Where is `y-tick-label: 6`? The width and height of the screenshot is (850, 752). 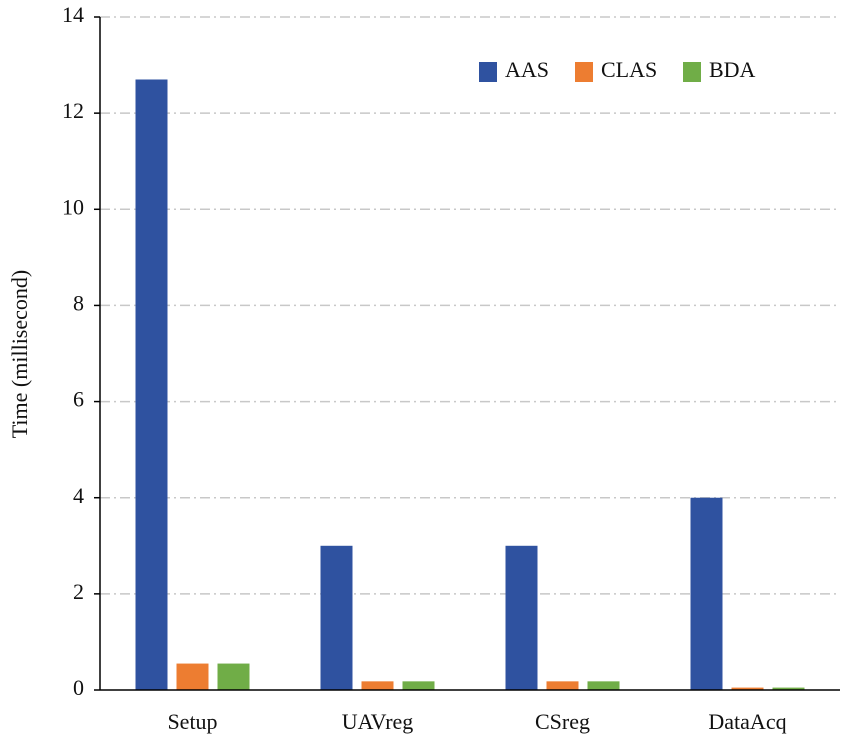 y-tick-label: 6 is located at coordinates (78, 399).